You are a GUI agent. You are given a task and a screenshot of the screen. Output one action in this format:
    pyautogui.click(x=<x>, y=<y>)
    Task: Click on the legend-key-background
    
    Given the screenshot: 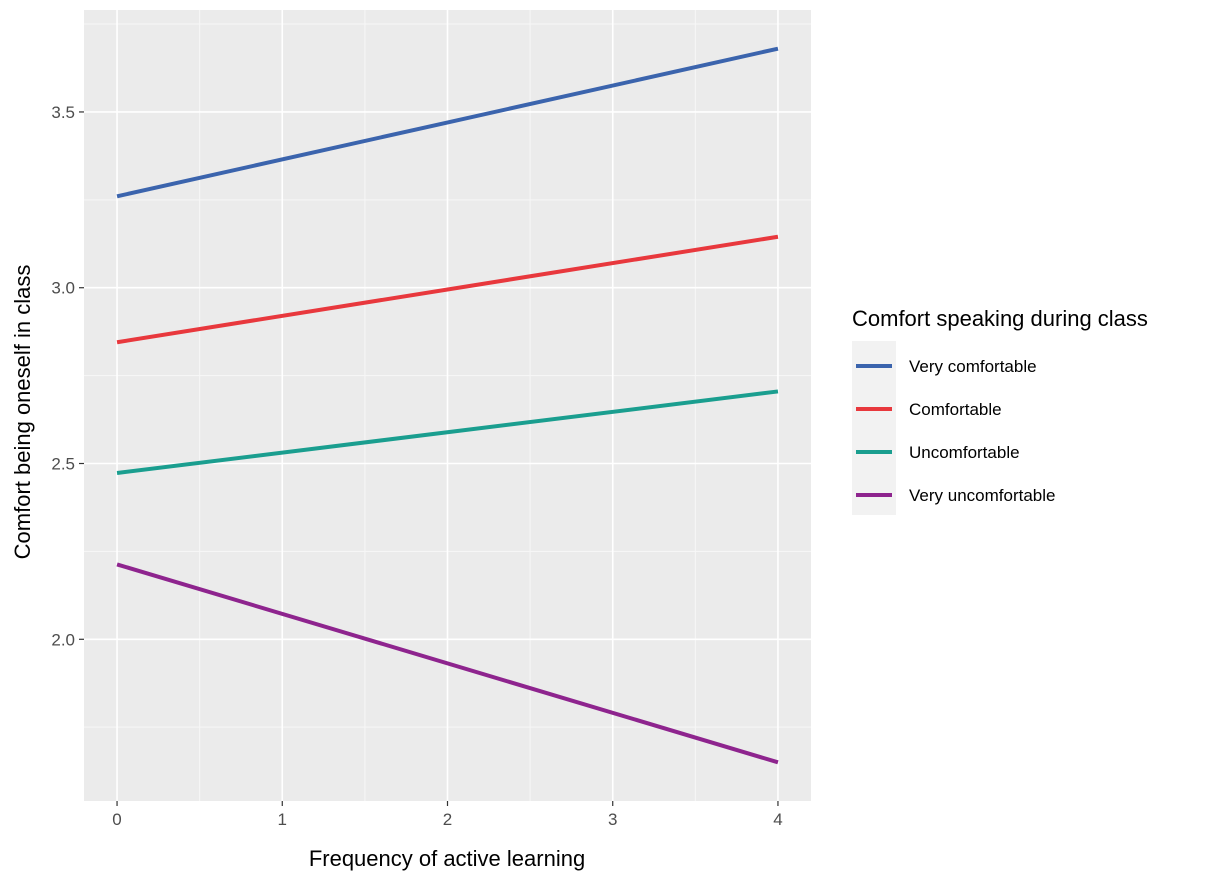 What is the action you would take?
    pyautogui.click(x=874, y=428)
    